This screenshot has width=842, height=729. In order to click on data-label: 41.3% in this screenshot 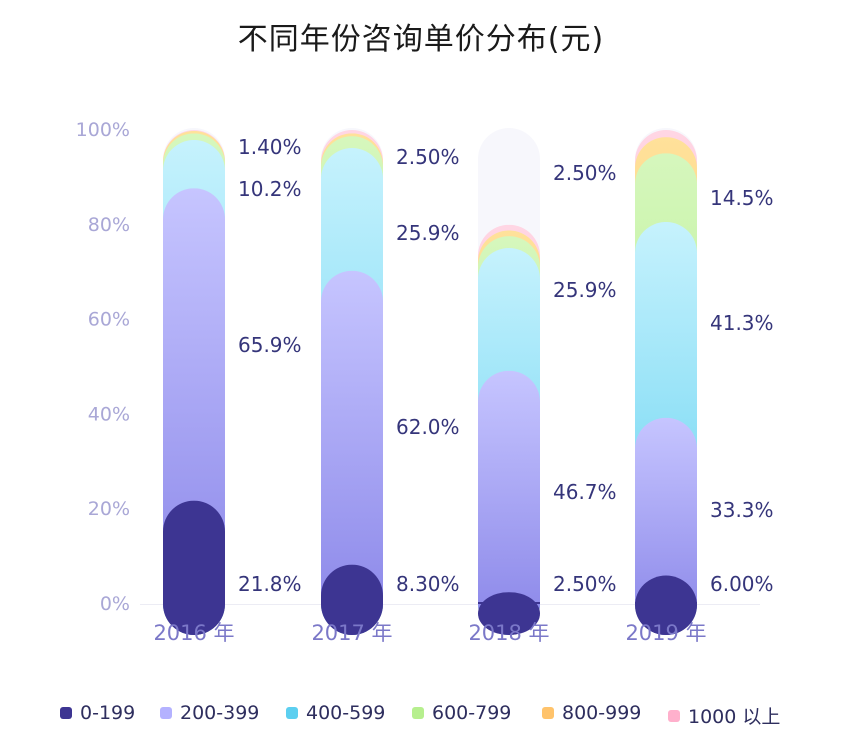, I will do `click(742, 323)`.